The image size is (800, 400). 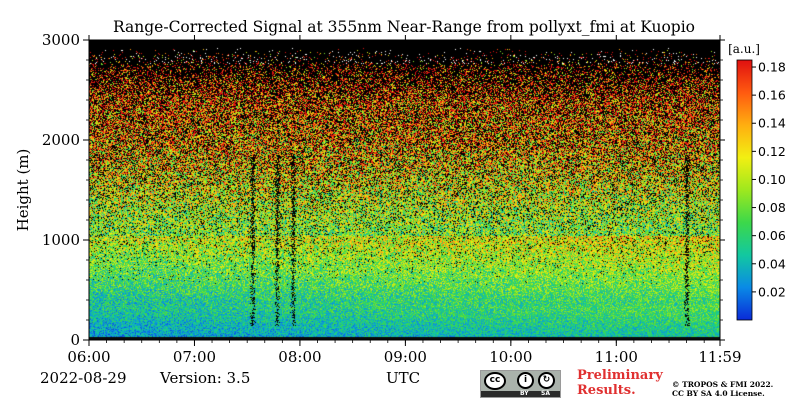 What do you see at coordinates (744, 190) in the screenshot?
I see `colorbar-gradient` at bounding box center [744, 190].